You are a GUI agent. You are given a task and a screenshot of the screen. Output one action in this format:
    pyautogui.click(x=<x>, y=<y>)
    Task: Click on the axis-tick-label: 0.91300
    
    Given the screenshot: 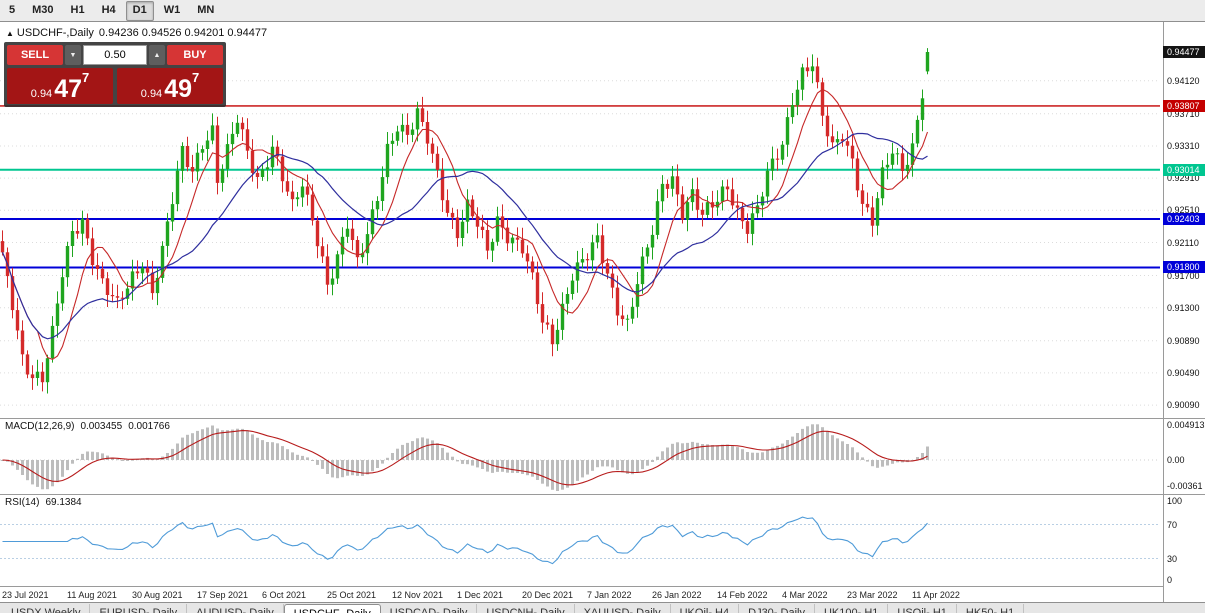 What is the action you would take?
    pyautogui.click(x=1183, y=307)
    